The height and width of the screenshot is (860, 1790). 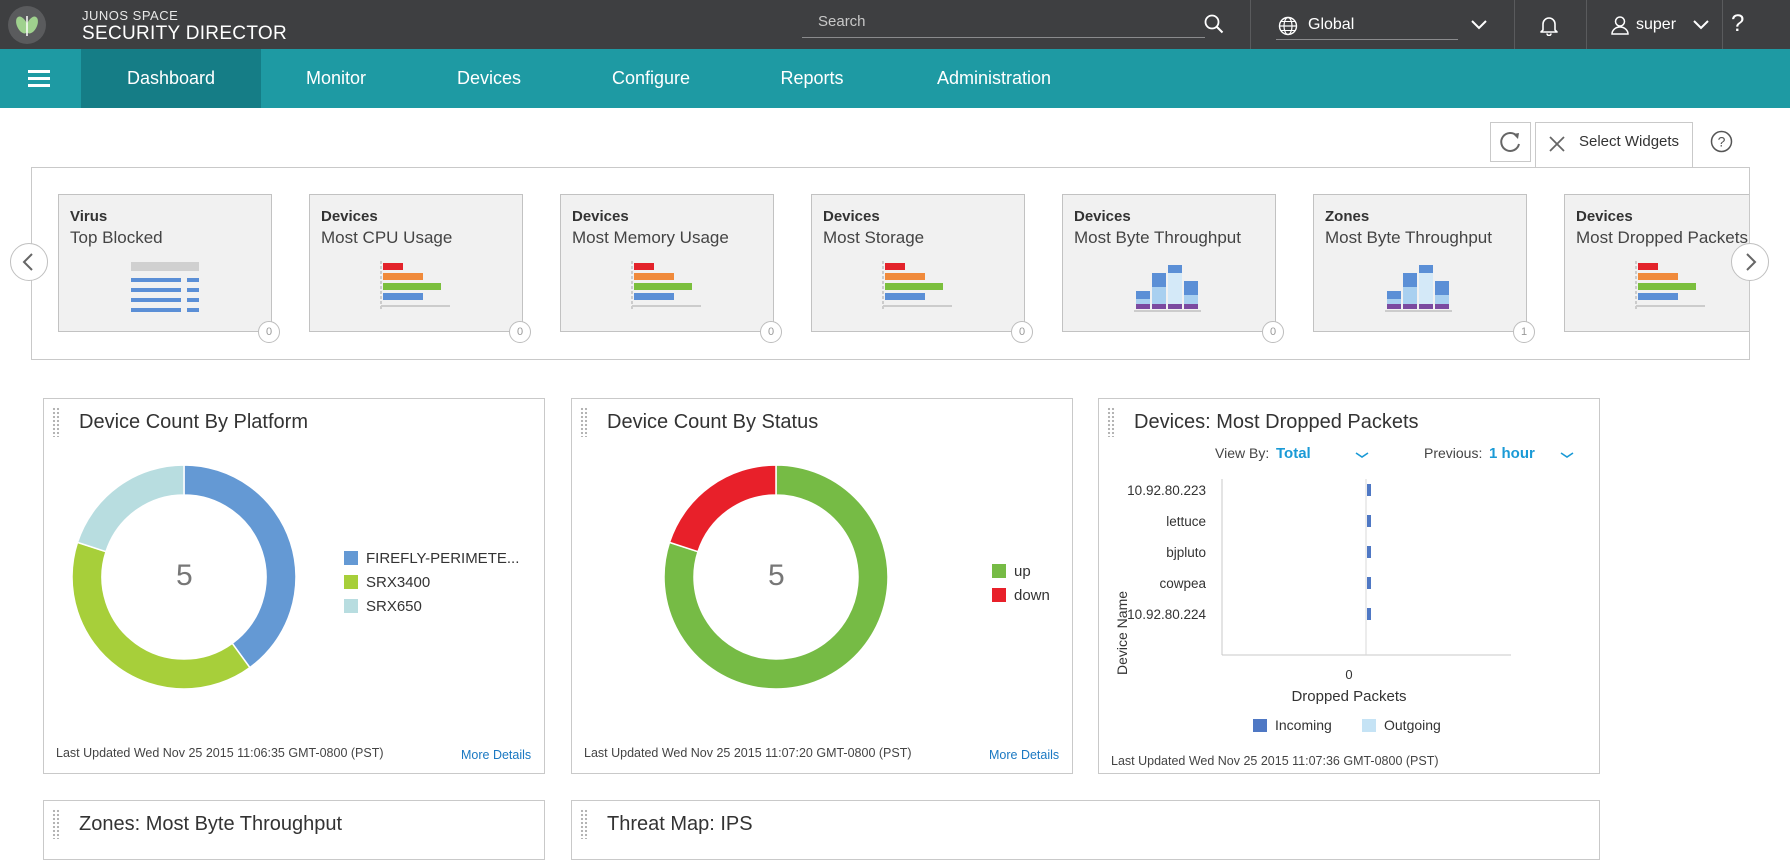 I want to click on y-tick-label: bjpluto, so click(x=1186, y=552).